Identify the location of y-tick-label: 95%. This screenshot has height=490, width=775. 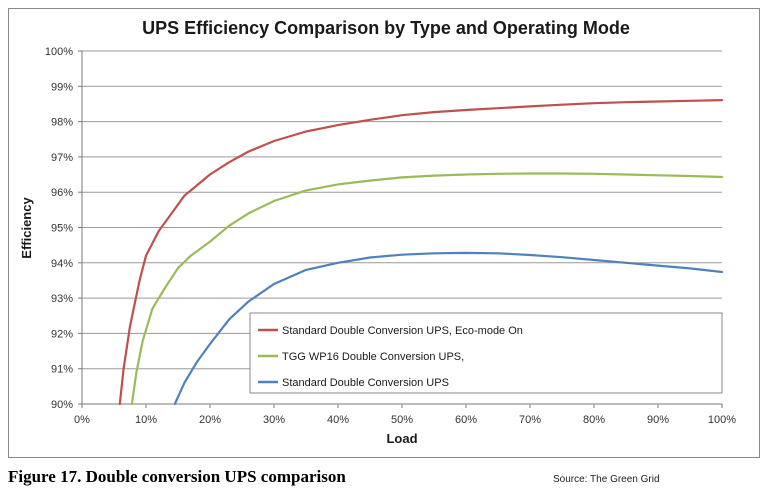
(62, 229).